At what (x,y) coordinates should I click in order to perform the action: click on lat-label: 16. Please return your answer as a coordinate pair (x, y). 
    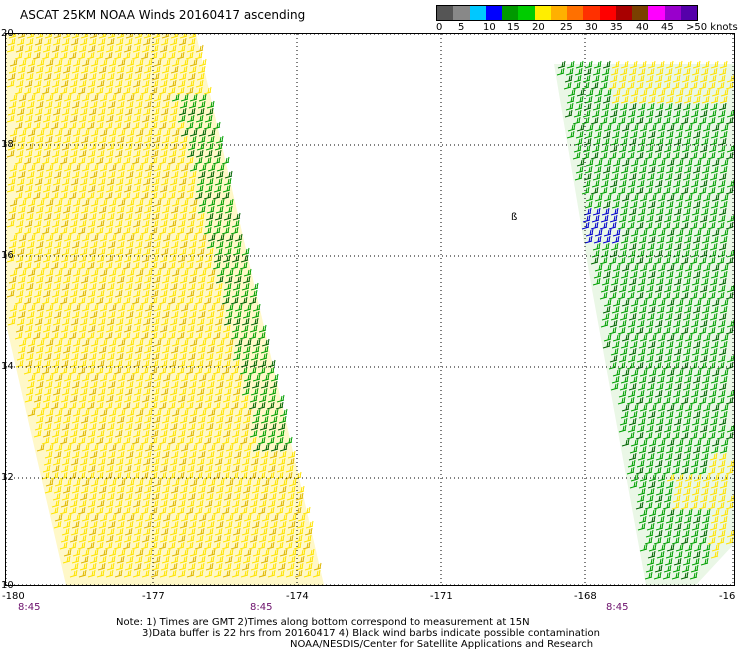
    Looking at the image, I should click on (7, 255).